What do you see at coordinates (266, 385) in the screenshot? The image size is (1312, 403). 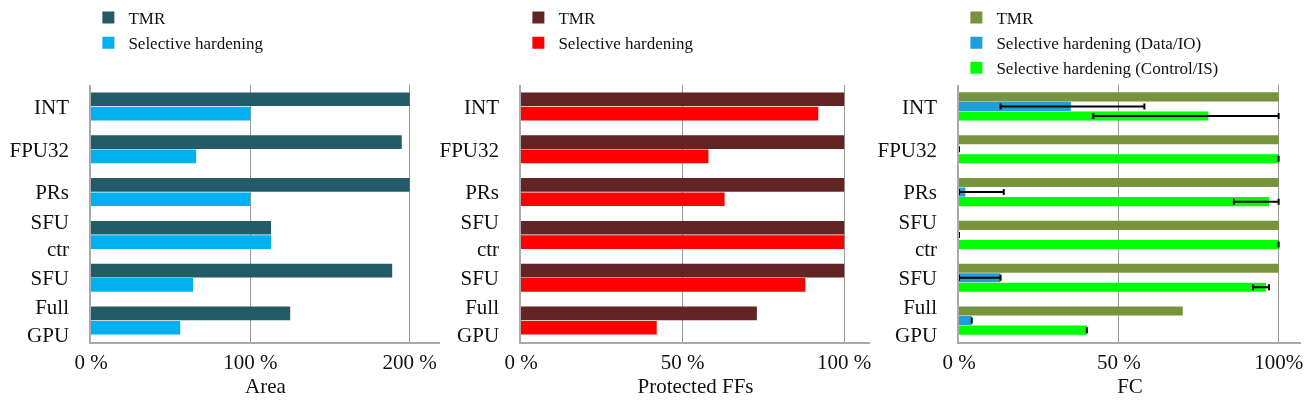 I see `x-axis-title: Area` at bounding box center [266, 385].